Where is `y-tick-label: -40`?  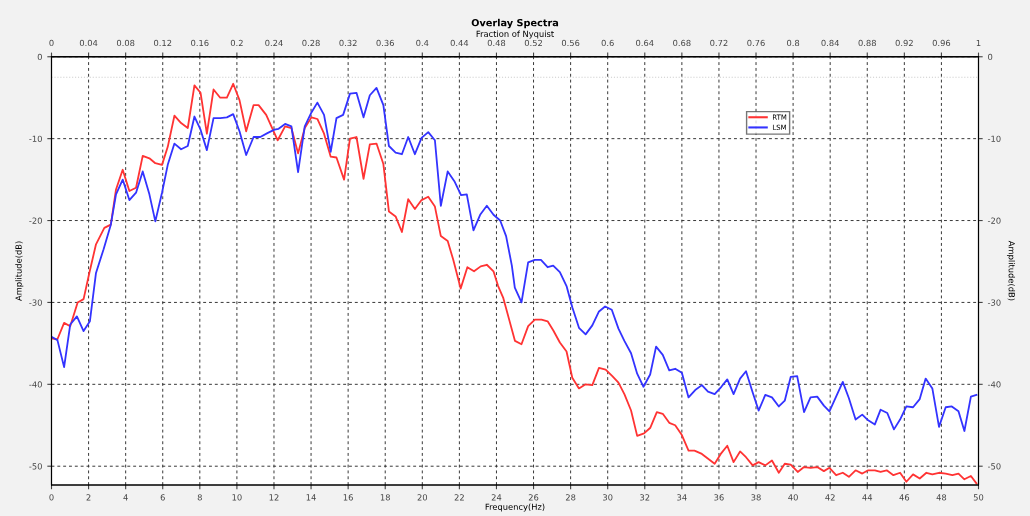 y-tick-label: -40 is located at coordinates (35, 384).